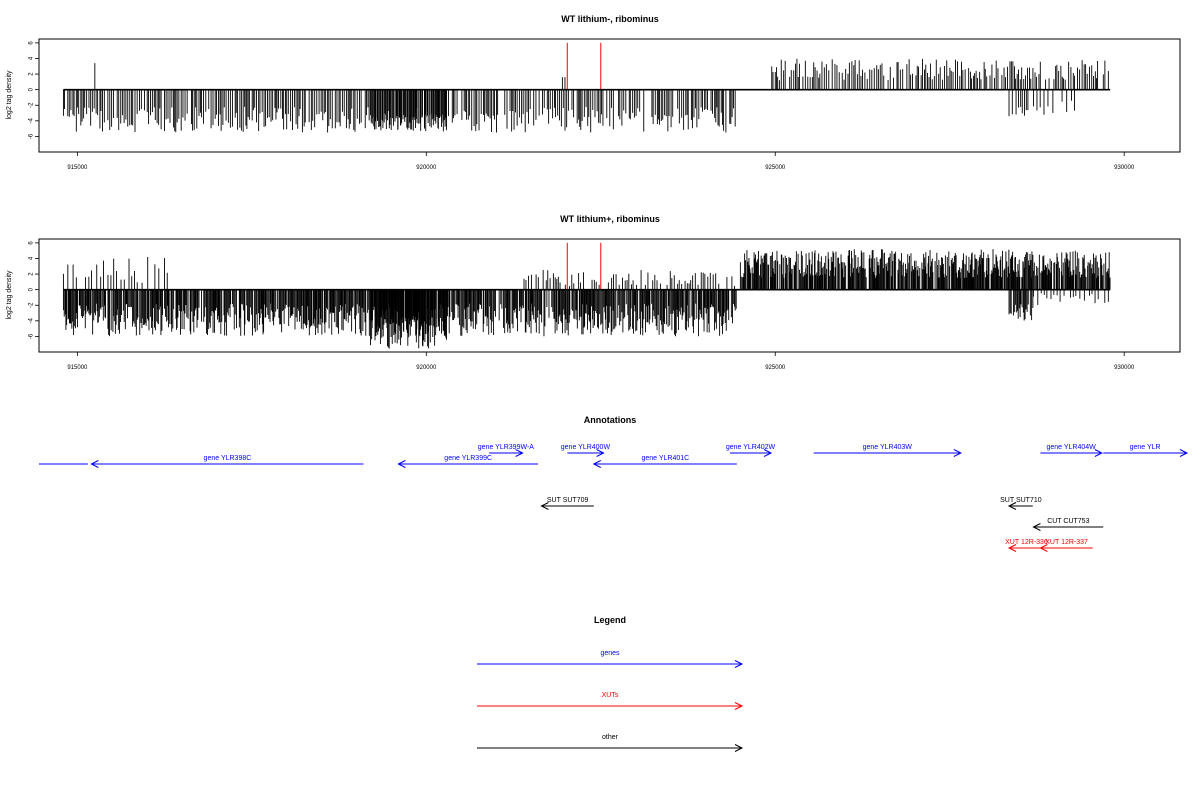 The image size is (1200, 800). I want to click on legend: Legend genes XUTs other, so click(610, 683).